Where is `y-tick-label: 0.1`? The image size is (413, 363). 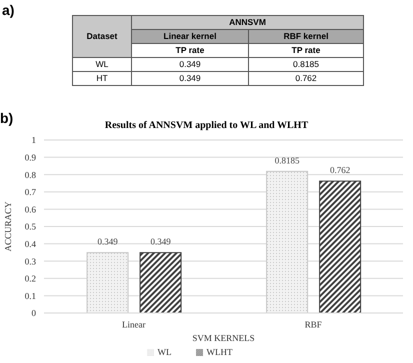
y-tick-label: 0.1 is located at coordinates (30, 295).